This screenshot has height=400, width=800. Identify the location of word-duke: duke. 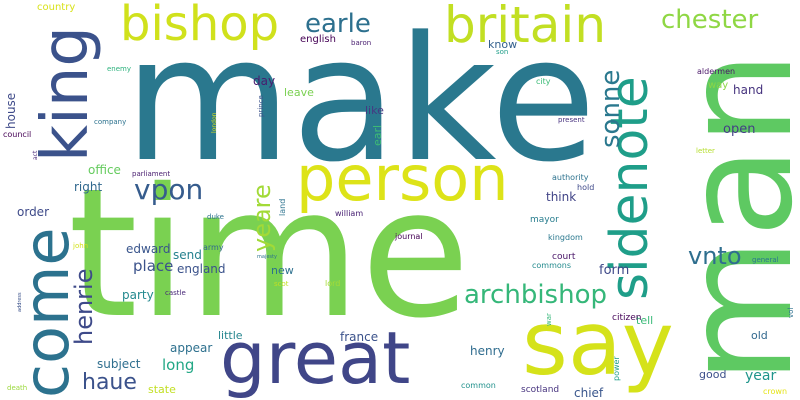
(215, 217).